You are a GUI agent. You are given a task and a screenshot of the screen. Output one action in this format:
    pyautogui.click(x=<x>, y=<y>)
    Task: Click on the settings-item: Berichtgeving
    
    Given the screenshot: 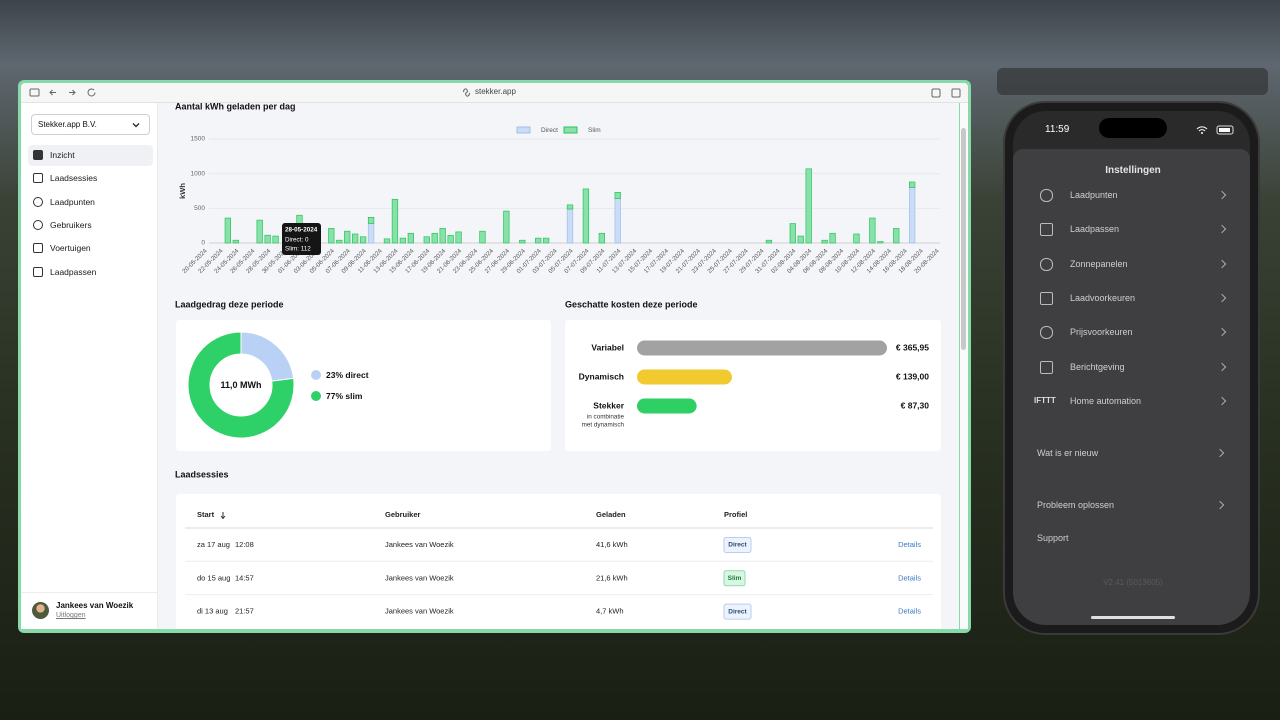 What is the action you would take?
    pyautogui.click(x=1097, y=366)
    